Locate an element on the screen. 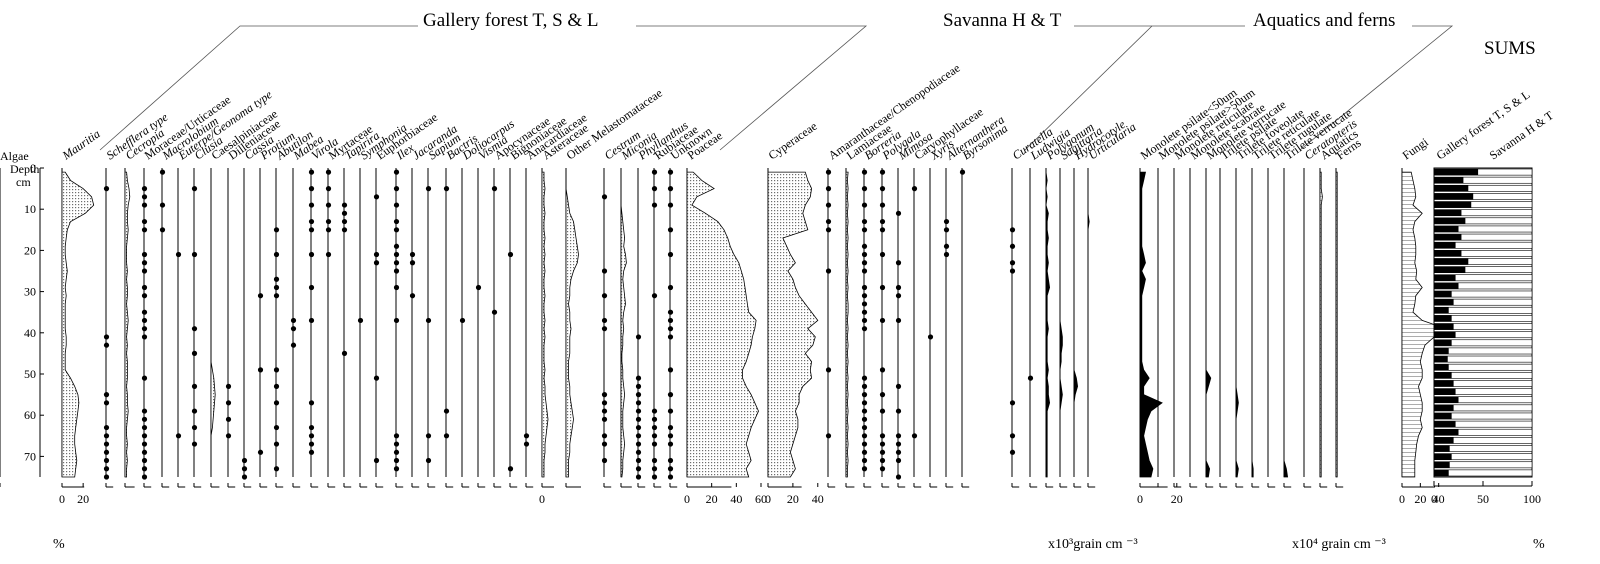 The height and width of the screenshot is (564, 1600). panel-protium: Protium is located at coordinates (277, 308).